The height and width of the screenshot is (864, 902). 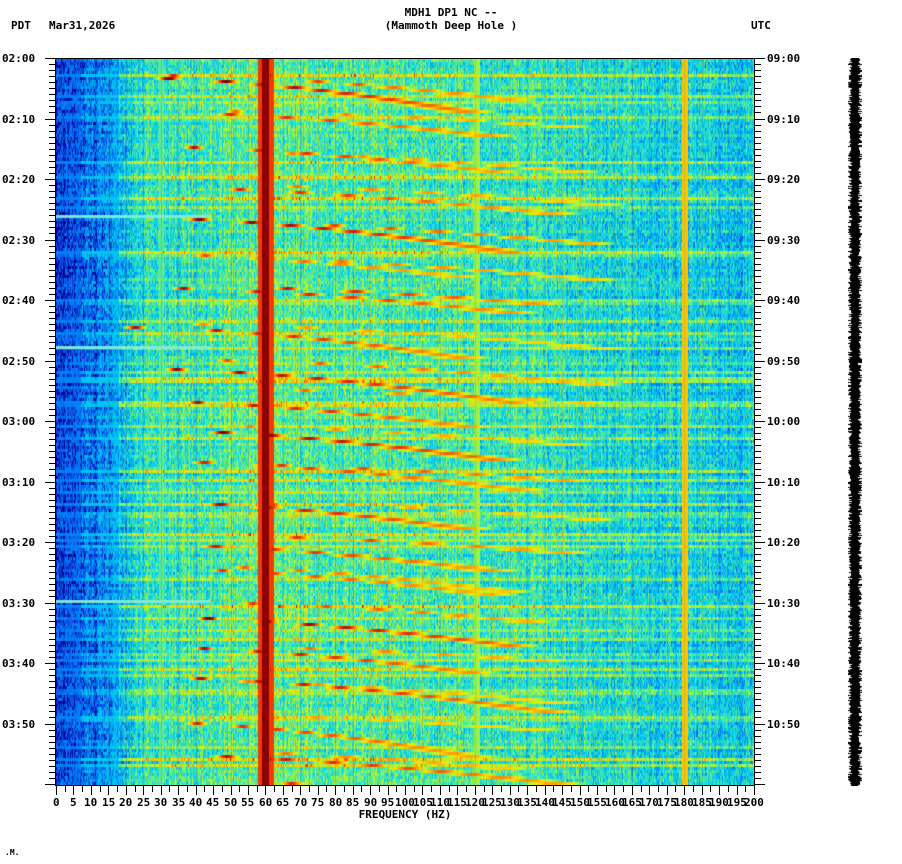 I want to click on freq-tick-label: 100, so click(x=405, y=802).